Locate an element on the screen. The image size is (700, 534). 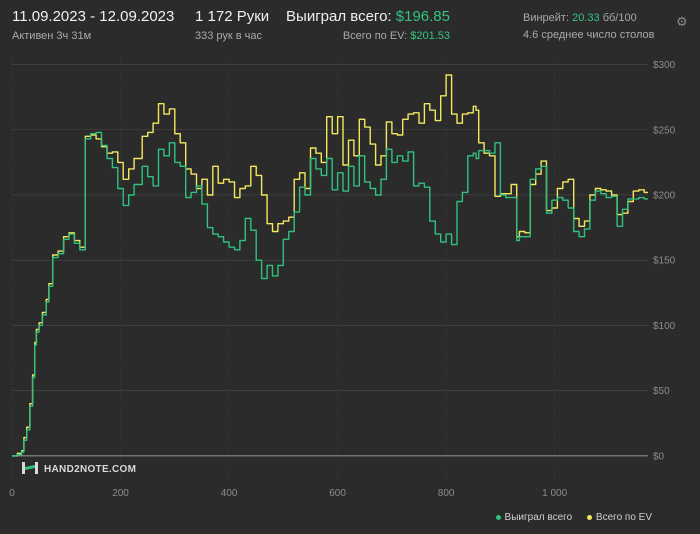
hand2note-logo: HAND2NOTE.COM is located at coordinates (79, 469).